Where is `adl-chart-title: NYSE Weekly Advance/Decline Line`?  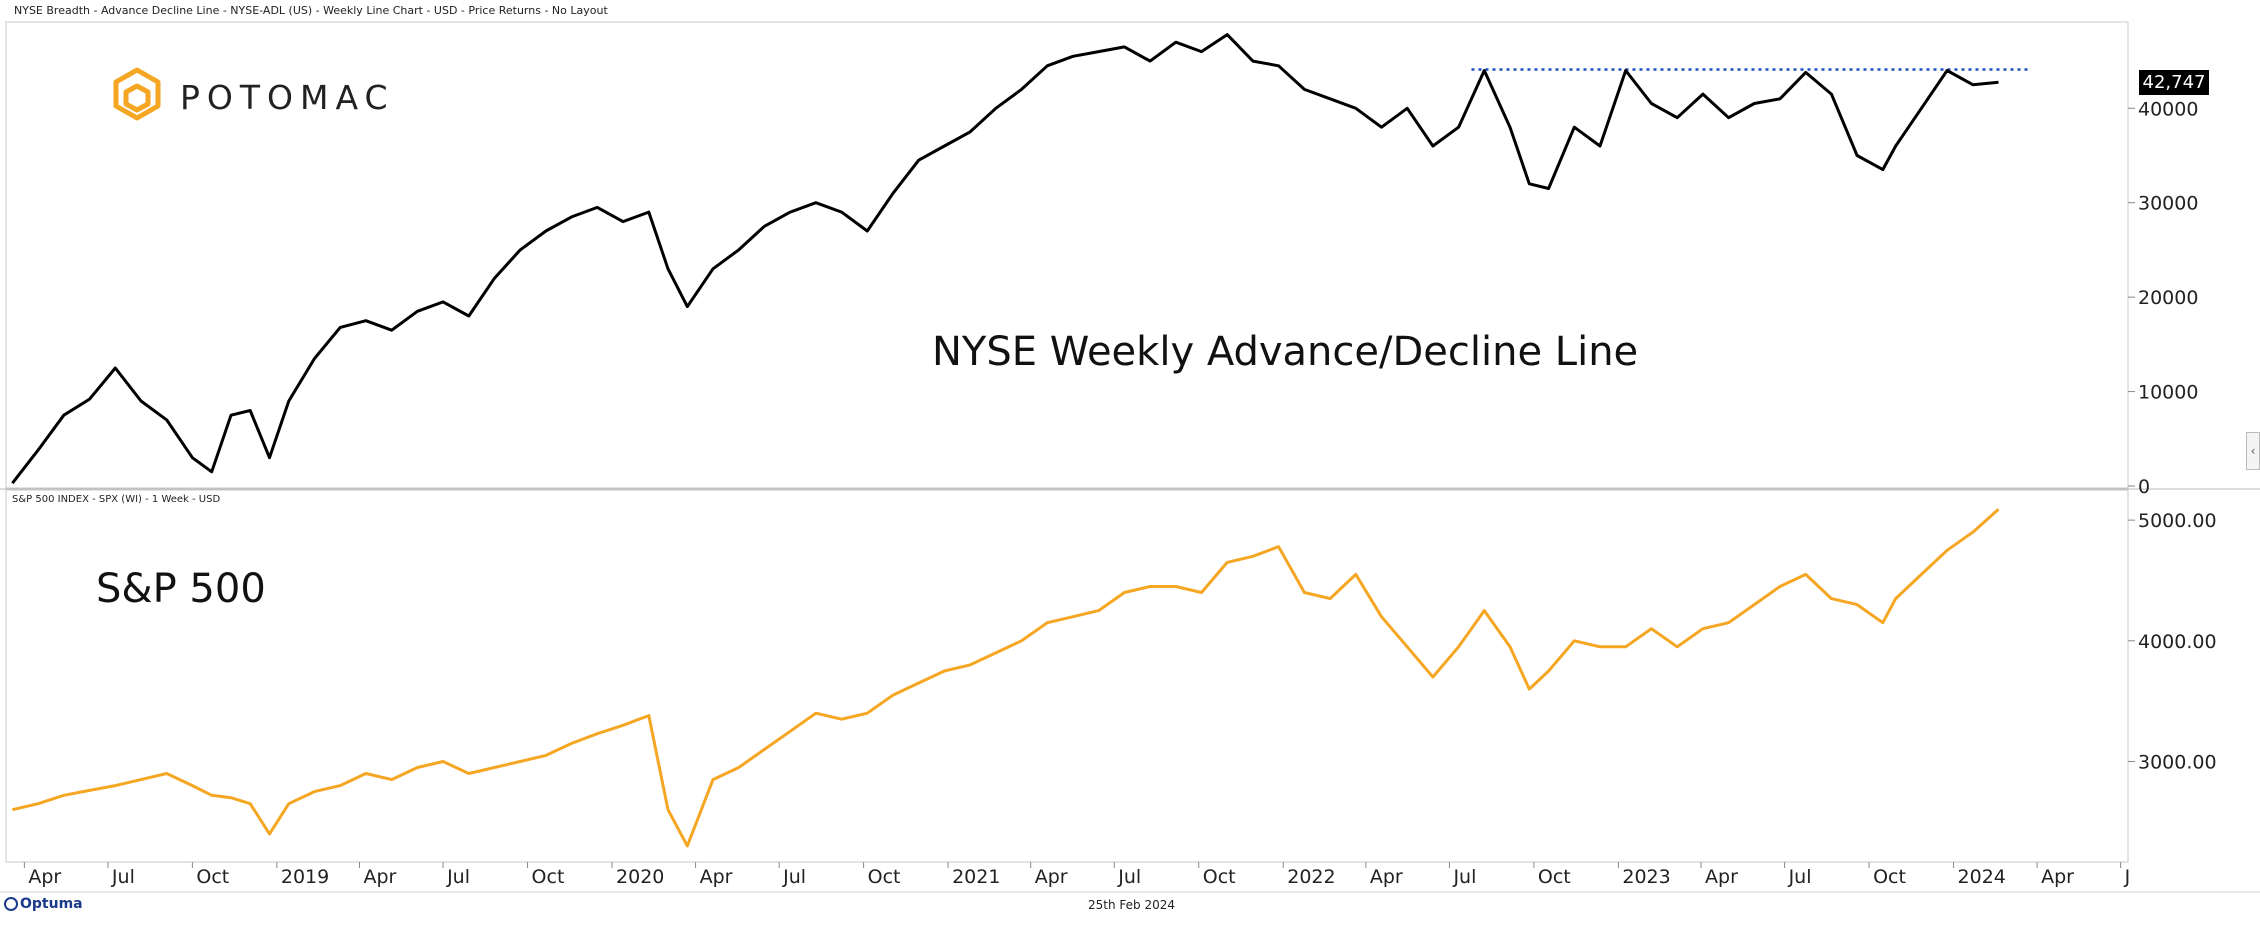 adl-chart-title: NYSE Weekly Advance/Decline Line is located at coordinates (1285, 352).